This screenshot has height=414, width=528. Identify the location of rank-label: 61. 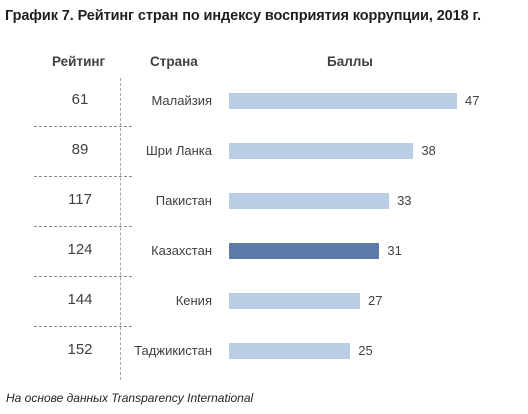
(80, 99).